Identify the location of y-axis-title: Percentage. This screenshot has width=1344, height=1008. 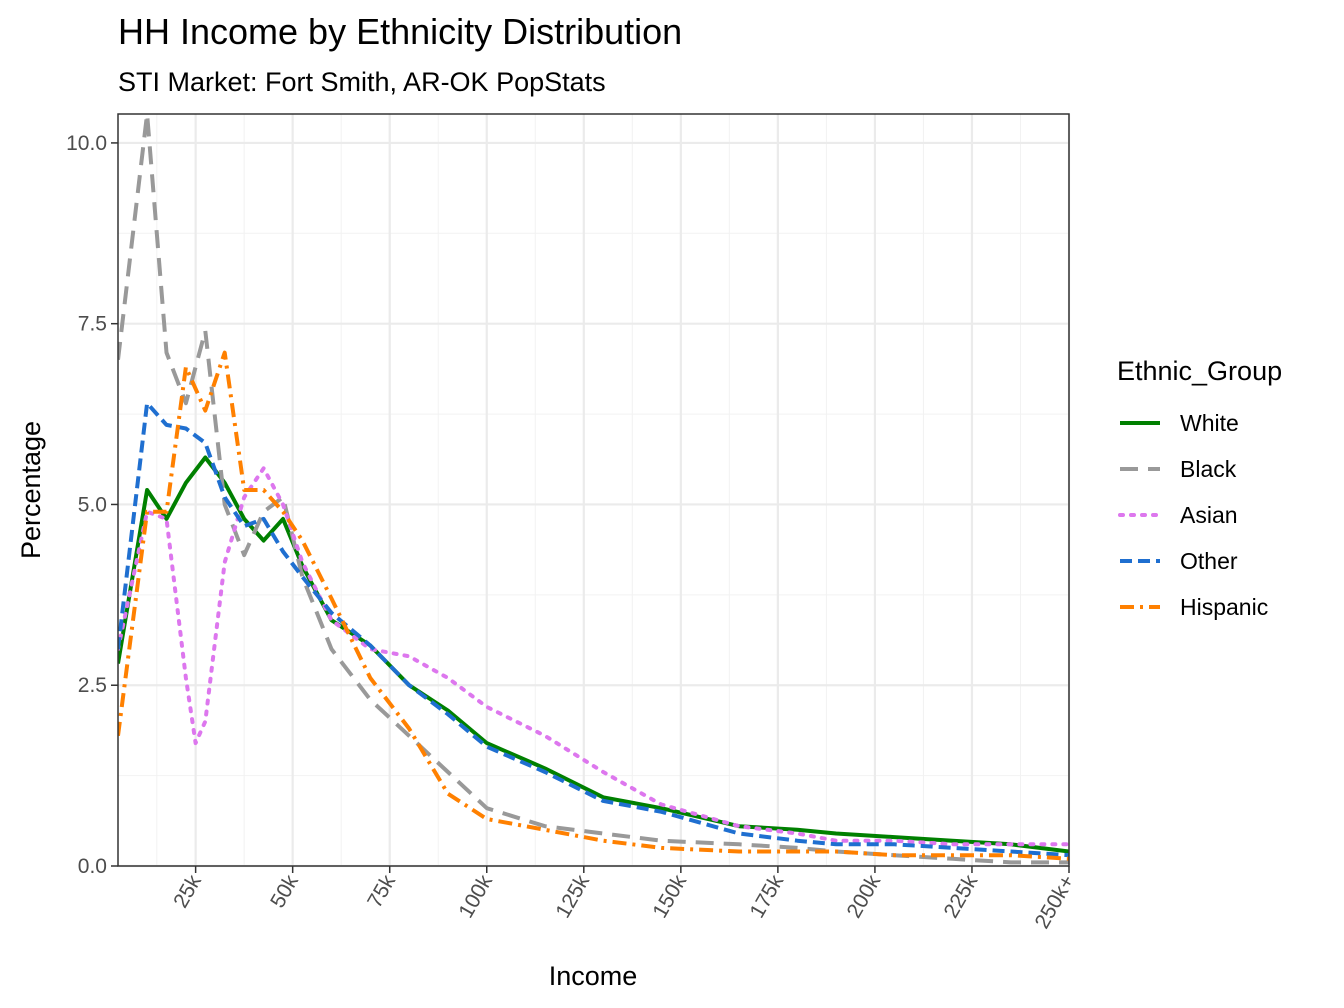
(31, 490).